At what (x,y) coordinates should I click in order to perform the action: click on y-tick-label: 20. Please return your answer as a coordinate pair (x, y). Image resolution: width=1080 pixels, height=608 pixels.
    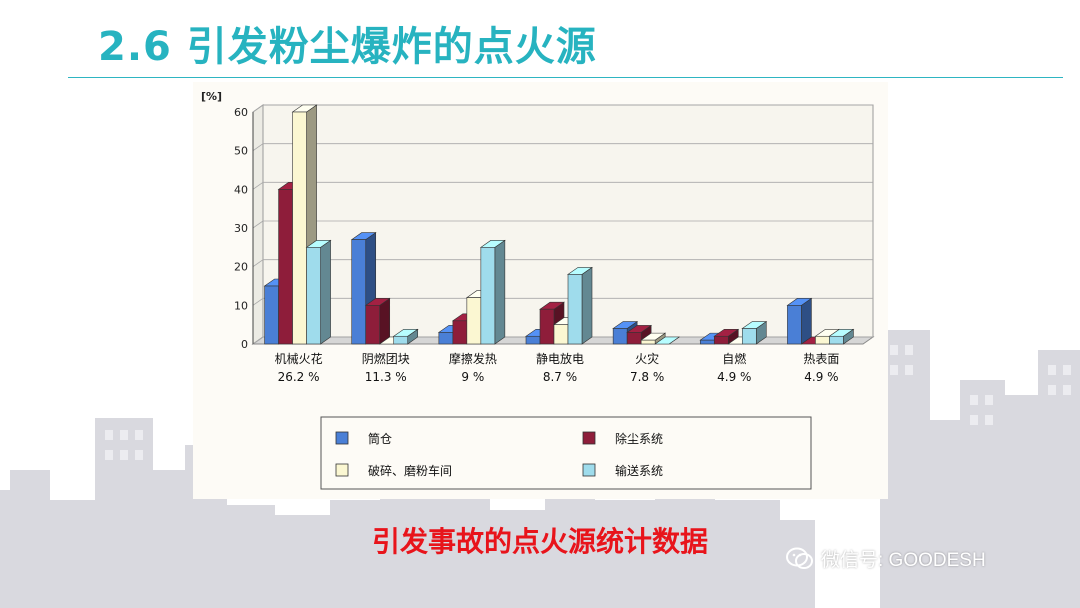
    Looking at the image, I should click on (241, 267).